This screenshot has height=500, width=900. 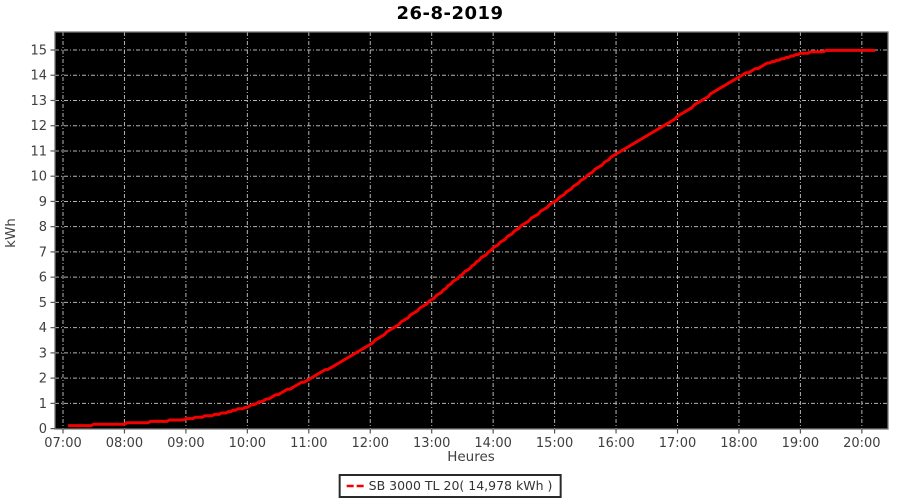 What do you see at coordinates (43, 353) in the screenshot?
I see `y-tick-label: 3` at bounding box center [43, 353].